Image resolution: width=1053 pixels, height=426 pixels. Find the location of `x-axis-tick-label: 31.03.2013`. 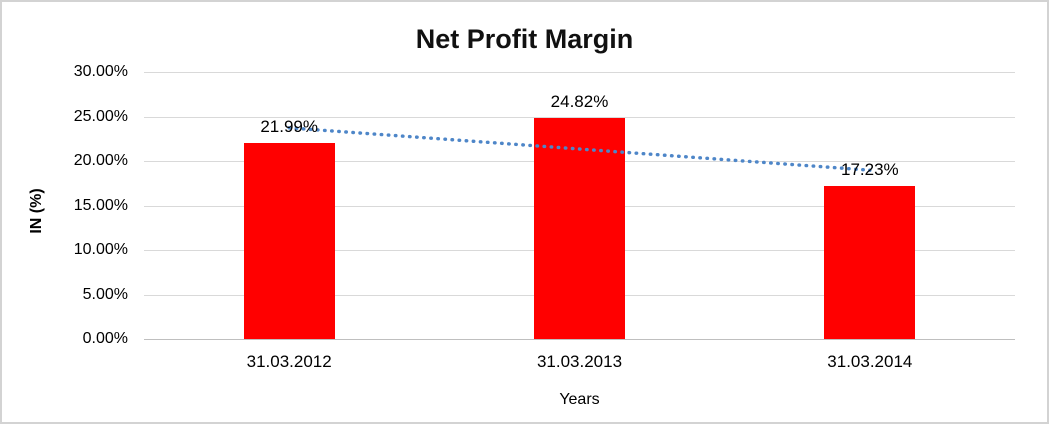

x-axis-tick-label: 31.03.2013 is located at coordinates (579, 361).